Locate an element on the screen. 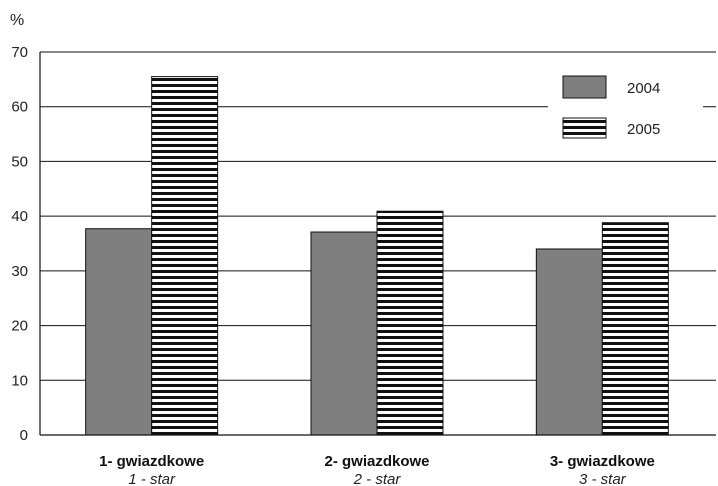 The image size is (718, 486). category-label: 3- gwiazdkowe is located at coordinates (602, 461).